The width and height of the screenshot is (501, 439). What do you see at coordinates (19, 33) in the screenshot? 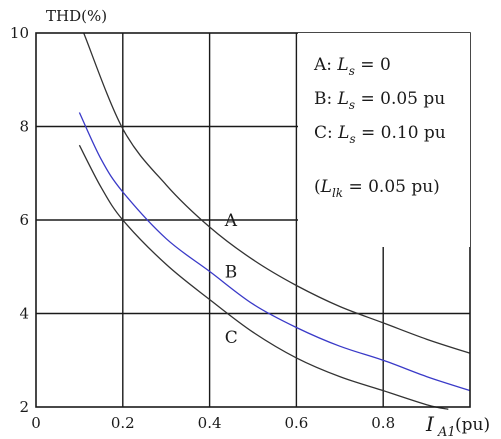
I see `y-tick-label: 10` at bounding box center [19, 33].